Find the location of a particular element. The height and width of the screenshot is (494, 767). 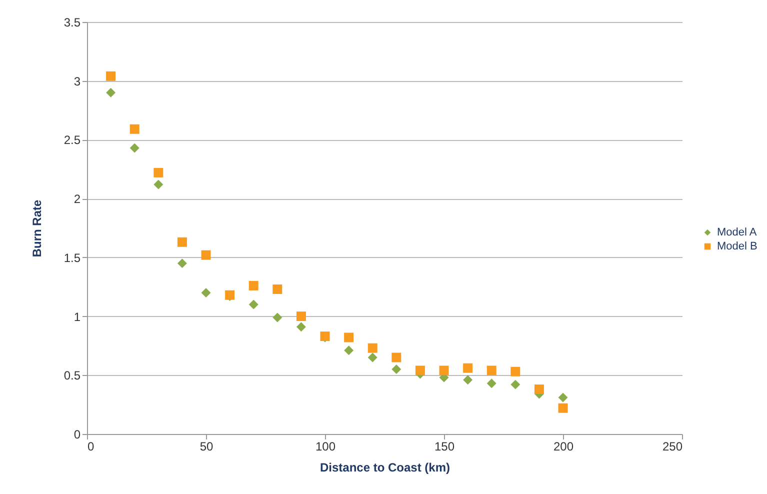

x-tick-label: 200 is located at coordinates (563, 447).